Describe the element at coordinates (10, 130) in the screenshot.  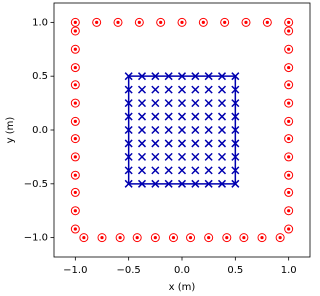
I see `y-axis-label: y (m)` at that location.